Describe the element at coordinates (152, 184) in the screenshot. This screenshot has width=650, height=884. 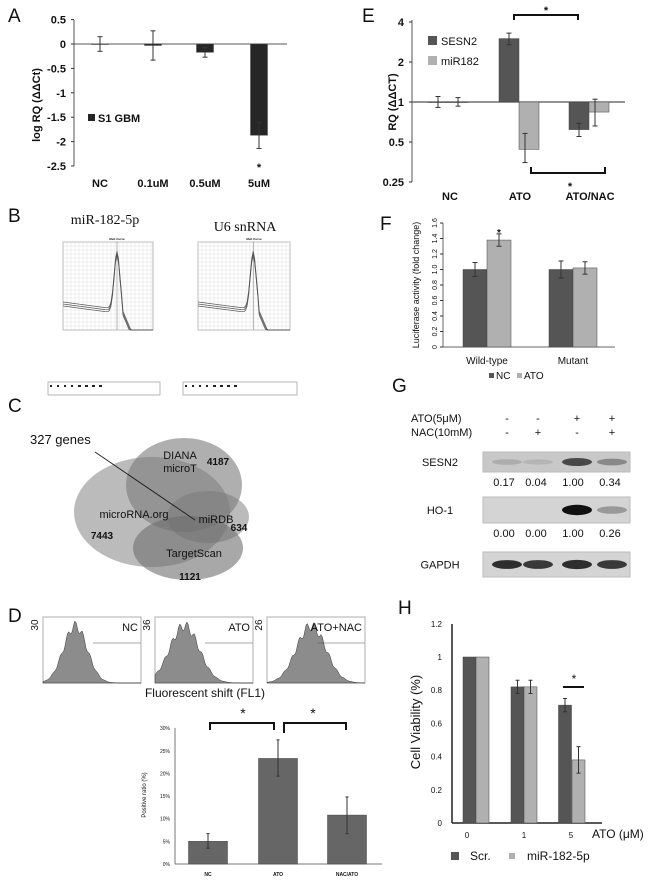
I see `x-tick-label: 0.1uM` at that location.